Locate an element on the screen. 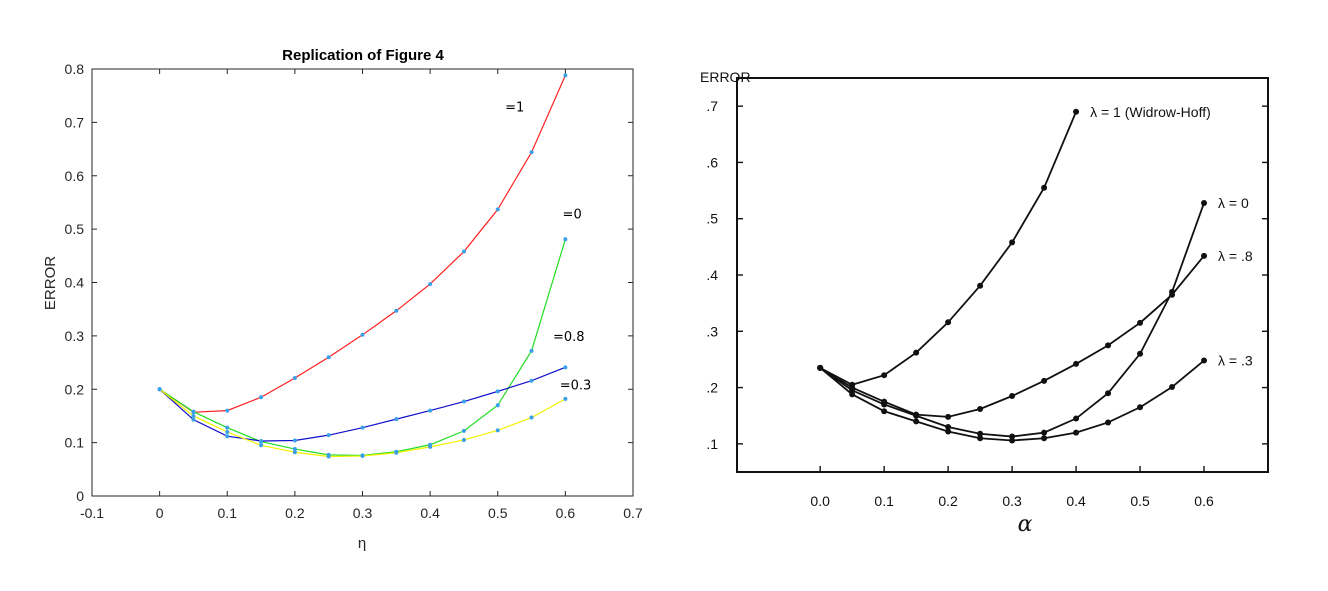 The height and width of the screenshot is (591, 1328). y-tick-label: 0.2 is located at coordinates (75, 389).